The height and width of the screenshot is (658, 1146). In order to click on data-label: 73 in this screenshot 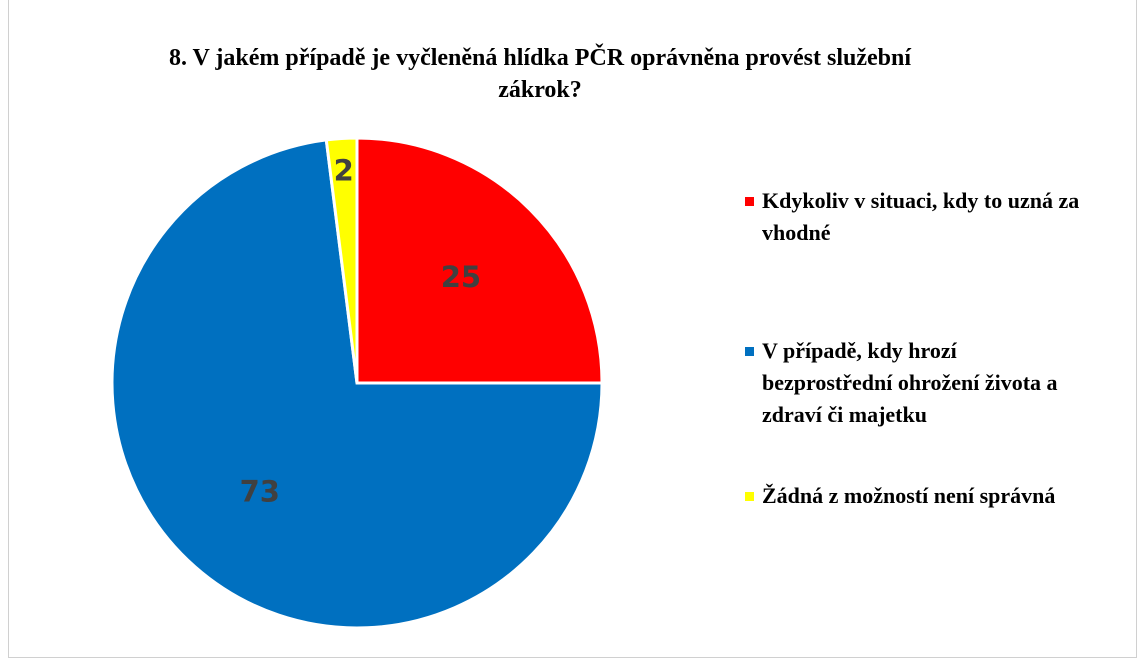, I will do `click(260, 491)`.